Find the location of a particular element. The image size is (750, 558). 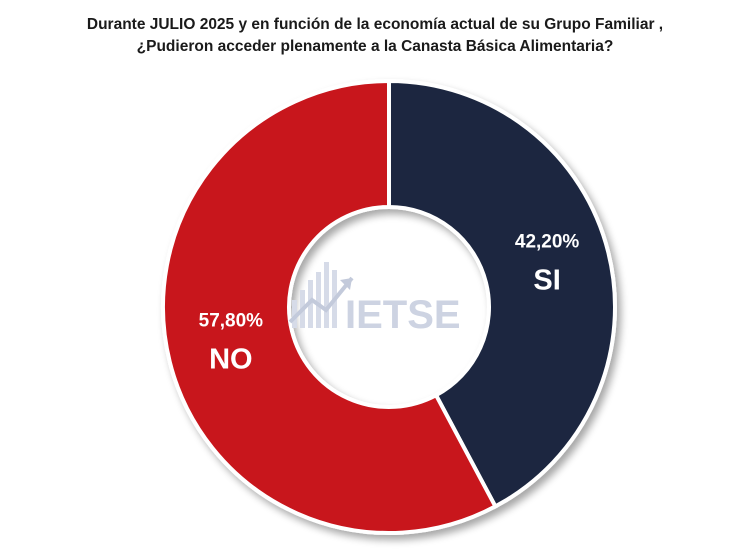

ietse-logo-watermark: IETSE is located at coordinates (374, 299).